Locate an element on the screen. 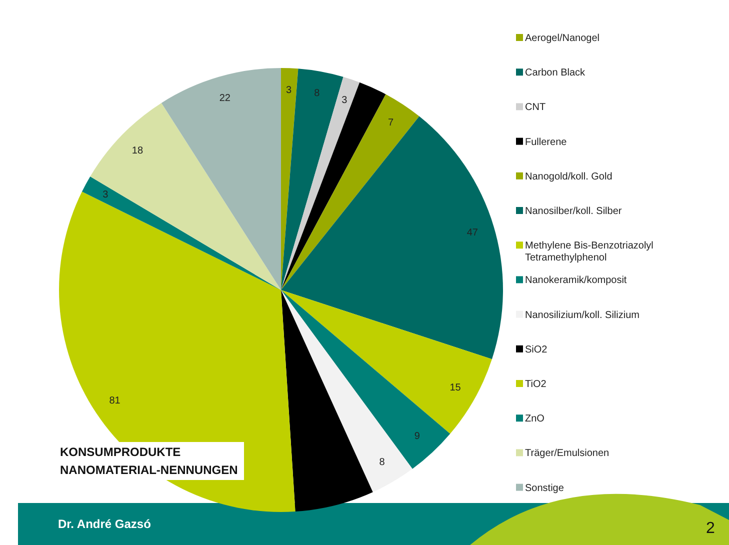 This screenshot has width=729, height=545. legend-label: Nanosilizium/koll. Silizium is located at coordinates (582, 314).